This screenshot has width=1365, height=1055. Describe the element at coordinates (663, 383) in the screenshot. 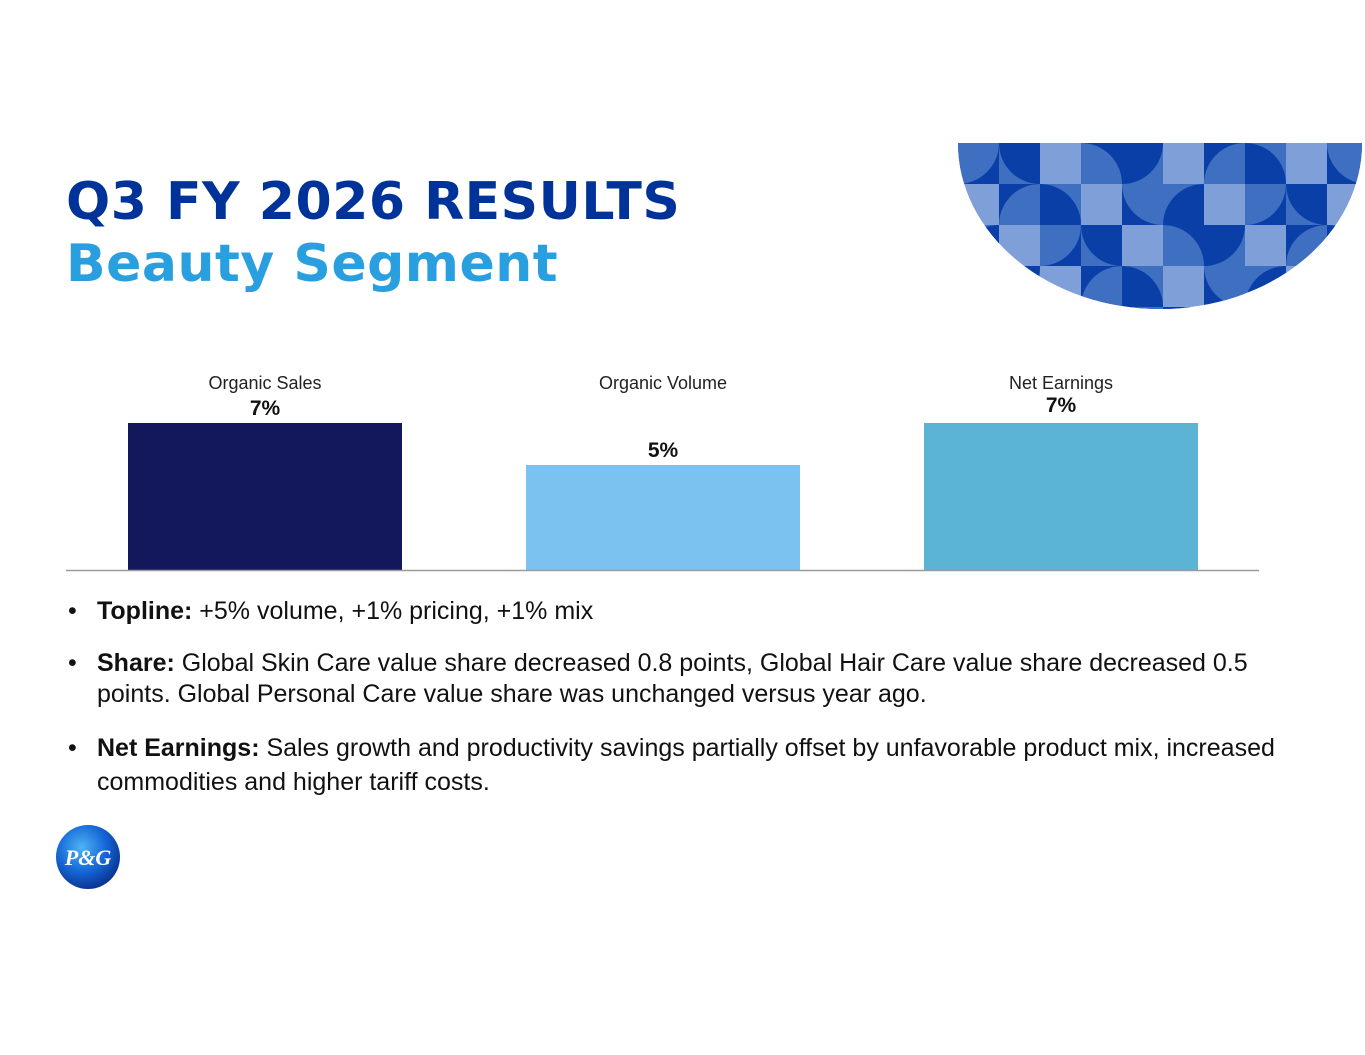

I see `category-label: Organic Volume` at that location.